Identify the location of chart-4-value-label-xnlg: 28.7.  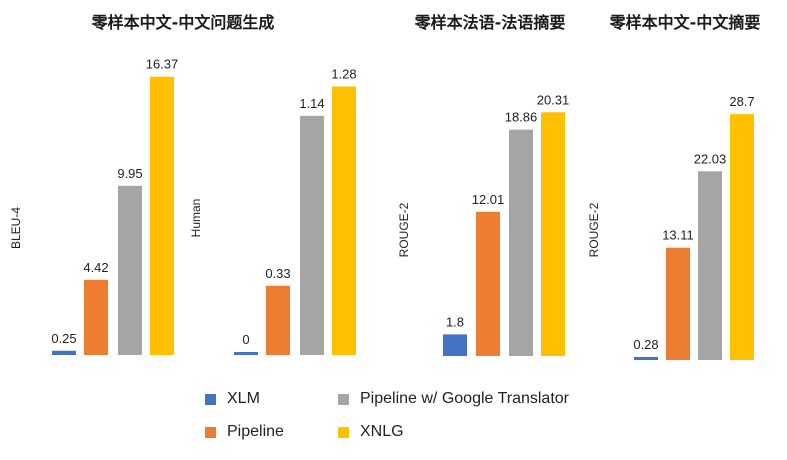
(741, 101).